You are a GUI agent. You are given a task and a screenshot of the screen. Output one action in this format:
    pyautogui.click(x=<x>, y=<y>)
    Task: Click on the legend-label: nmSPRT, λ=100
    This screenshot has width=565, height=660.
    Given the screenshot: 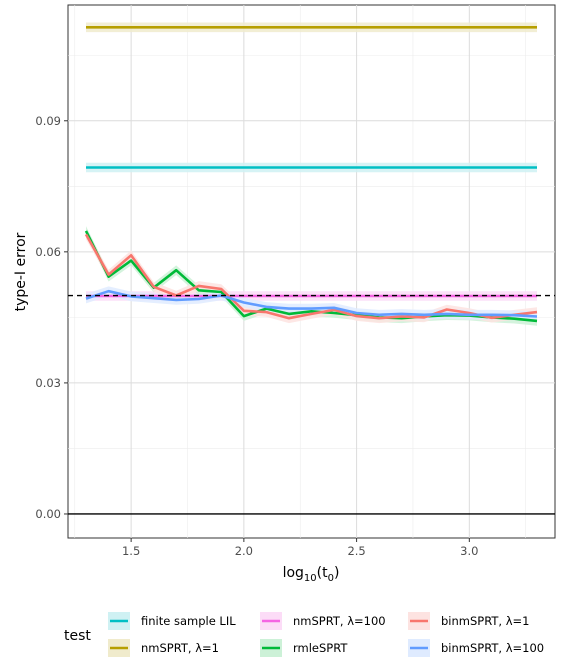 What is the action you would take?
    pyautogui.click(x=339, y=621)
    